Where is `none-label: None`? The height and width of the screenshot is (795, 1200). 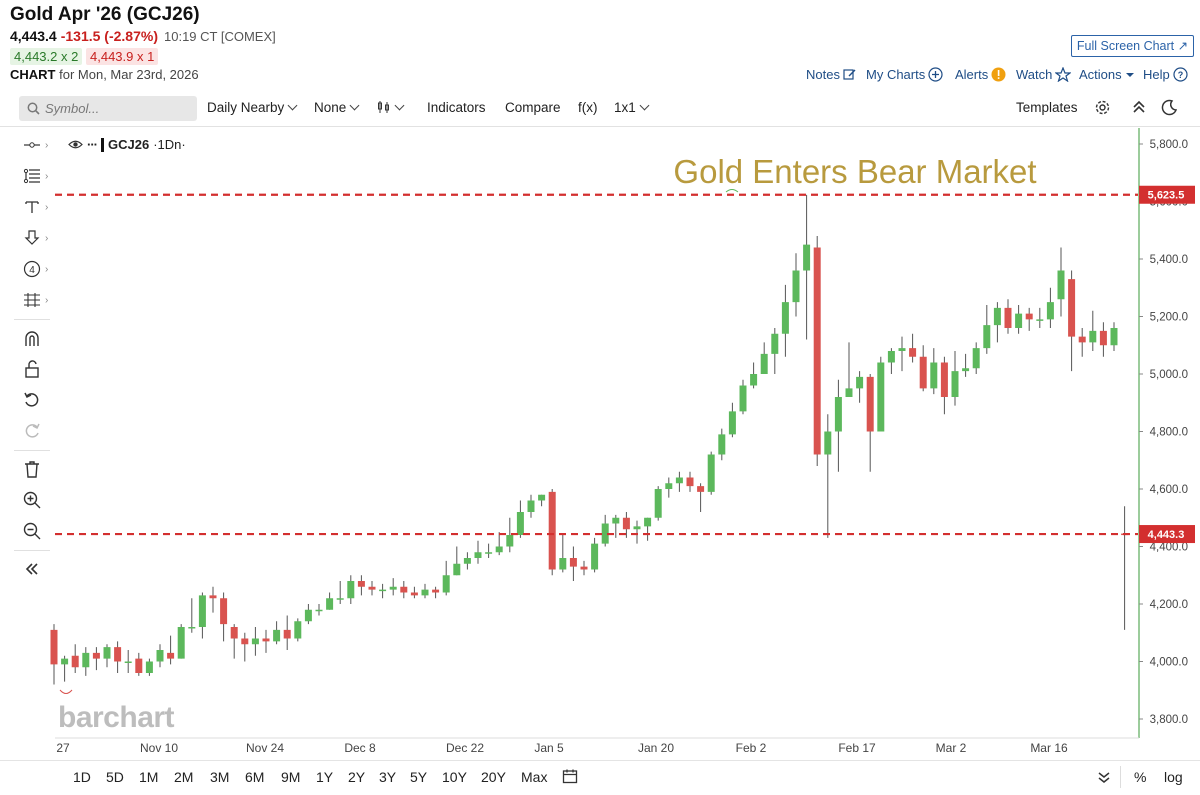
none-label: None is located at coordinates (330, 107).